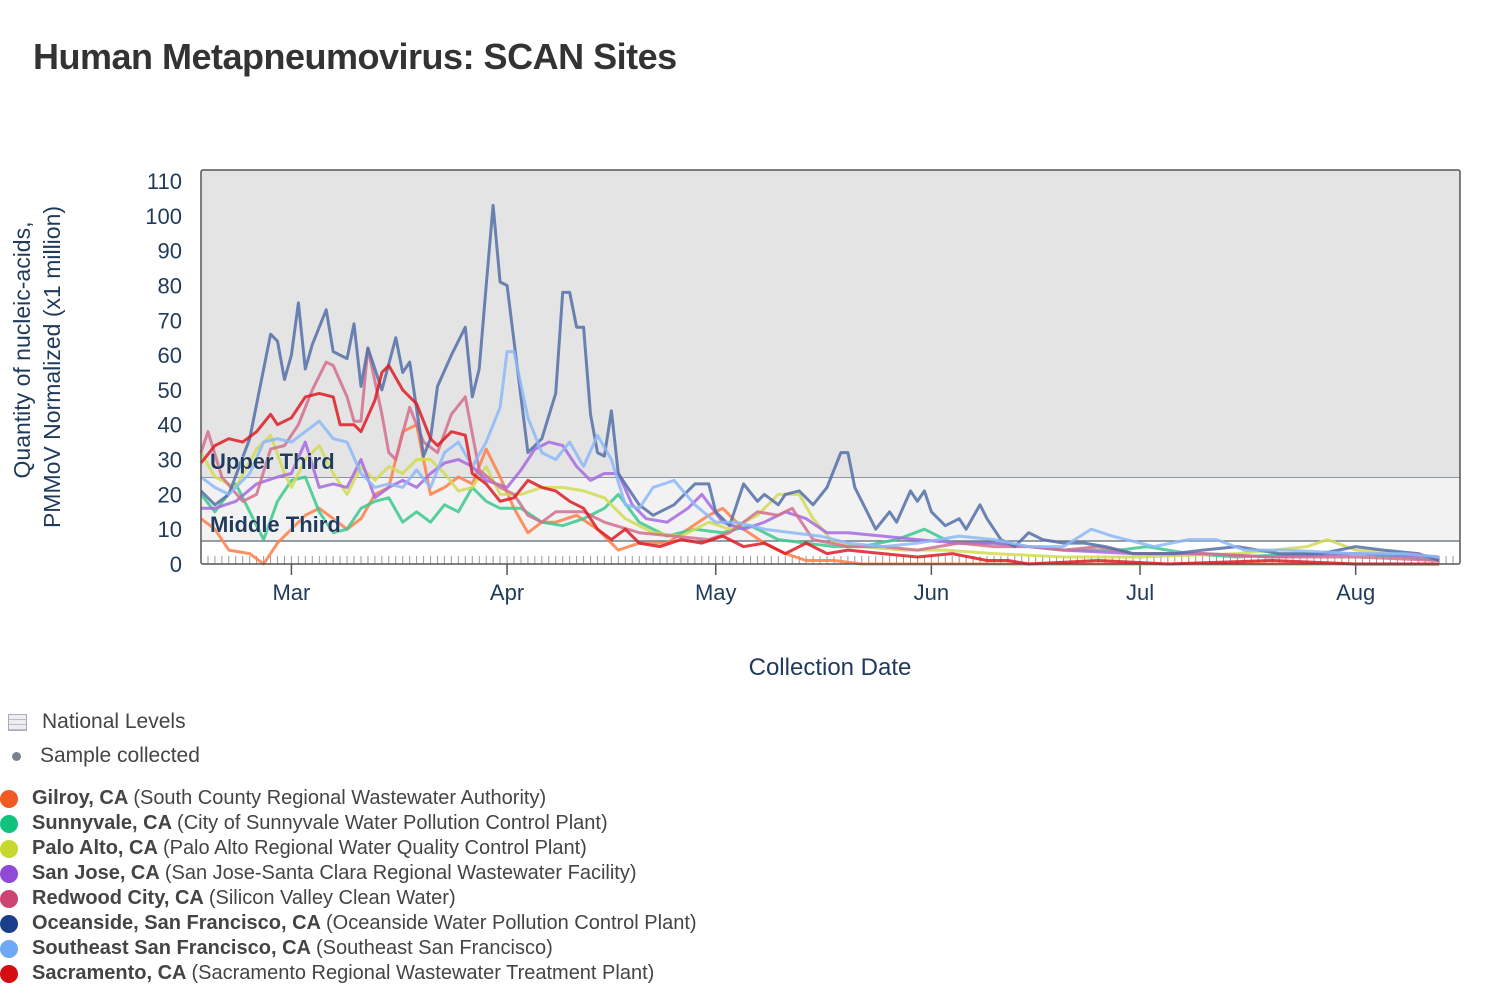  Describe the element at coordinates (96, 873) in the screenshot. I see `site-name: San Jose, CA` at that location.